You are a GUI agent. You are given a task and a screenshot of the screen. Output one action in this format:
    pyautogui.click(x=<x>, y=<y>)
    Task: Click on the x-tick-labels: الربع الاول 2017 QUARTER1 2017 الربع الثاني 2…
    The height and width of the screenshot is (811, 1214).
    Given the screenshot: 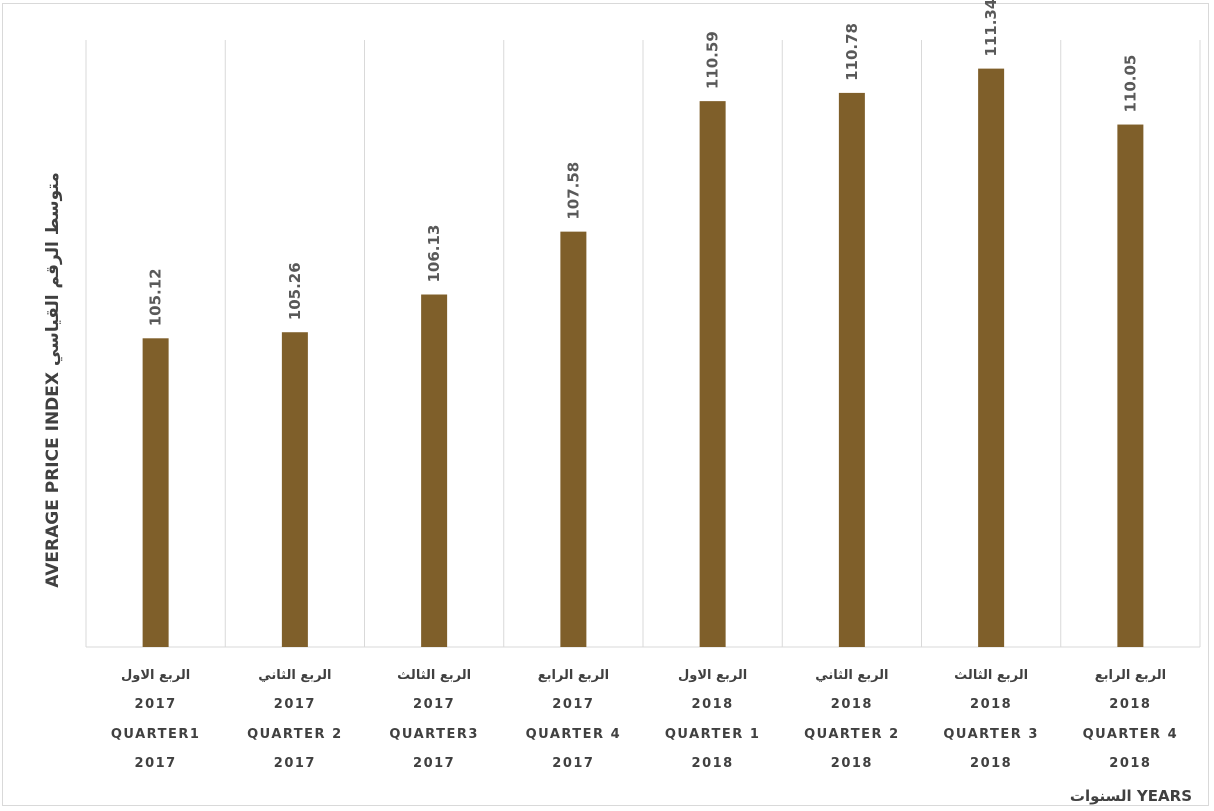 What is the action you would take?
    pyautogui.click(x=645, y=719)
    